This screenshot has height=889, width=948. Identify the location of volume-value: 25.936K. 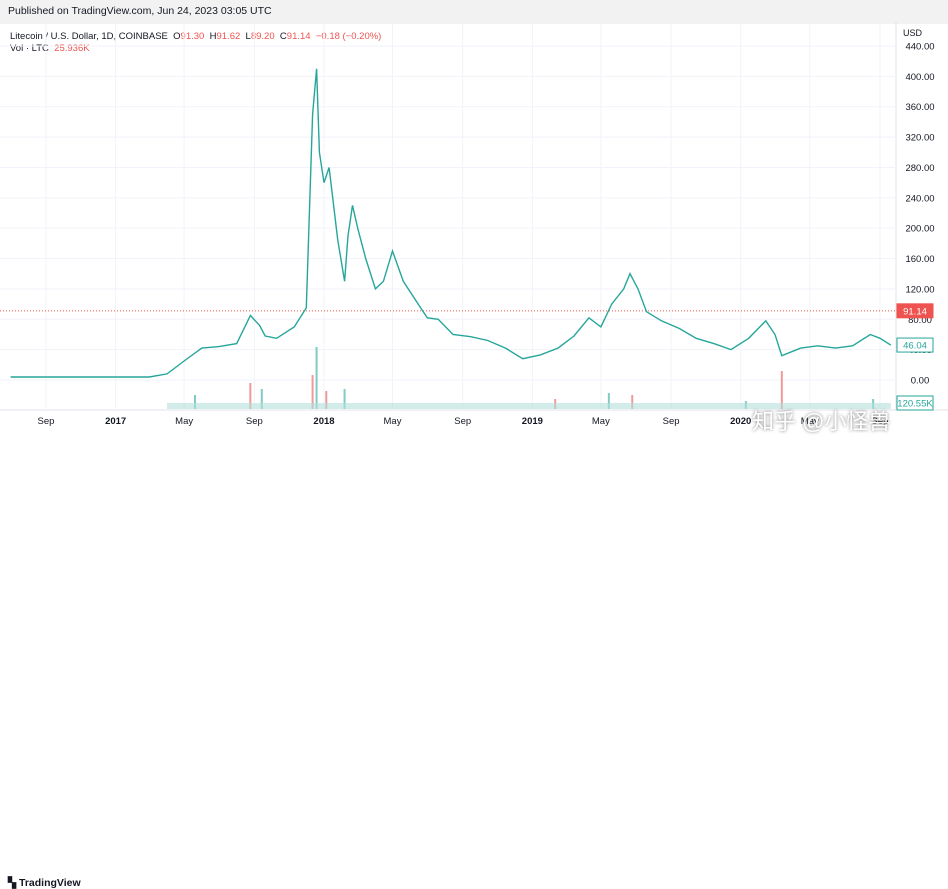
(72, 48).